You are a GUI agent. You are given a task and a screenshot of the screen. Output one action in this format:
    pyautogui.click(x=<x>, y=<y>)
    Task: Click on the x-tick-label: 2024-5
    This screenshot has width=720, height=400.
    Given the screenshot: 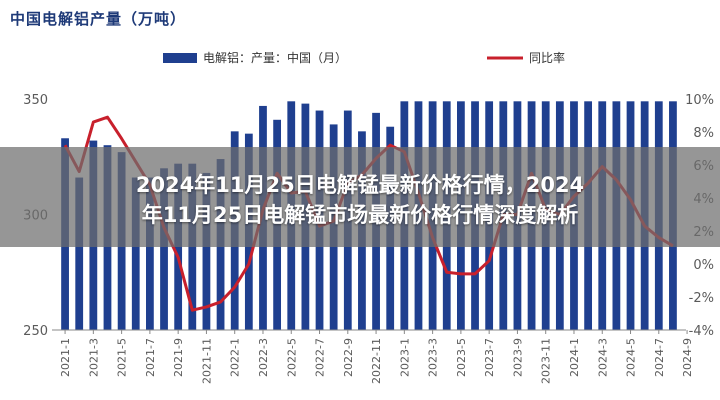 What is the action you would take?
    pyautogui.click(x=631, y=357)
    